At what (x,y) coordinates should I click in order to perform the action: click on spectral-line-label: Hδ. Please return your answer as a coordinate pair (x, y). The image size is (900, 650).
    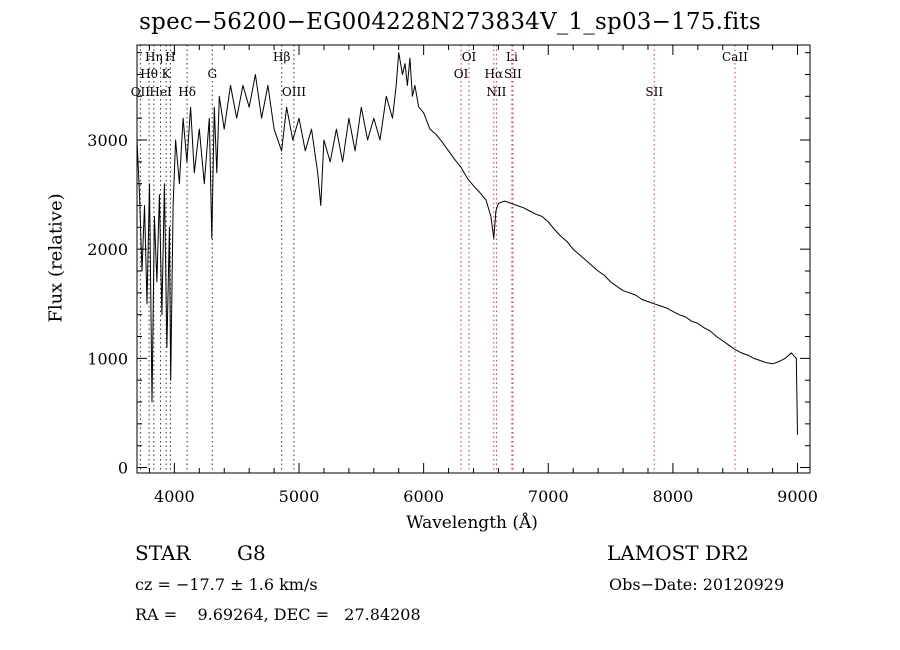
    Looking at the image, I should click on (187, 92).